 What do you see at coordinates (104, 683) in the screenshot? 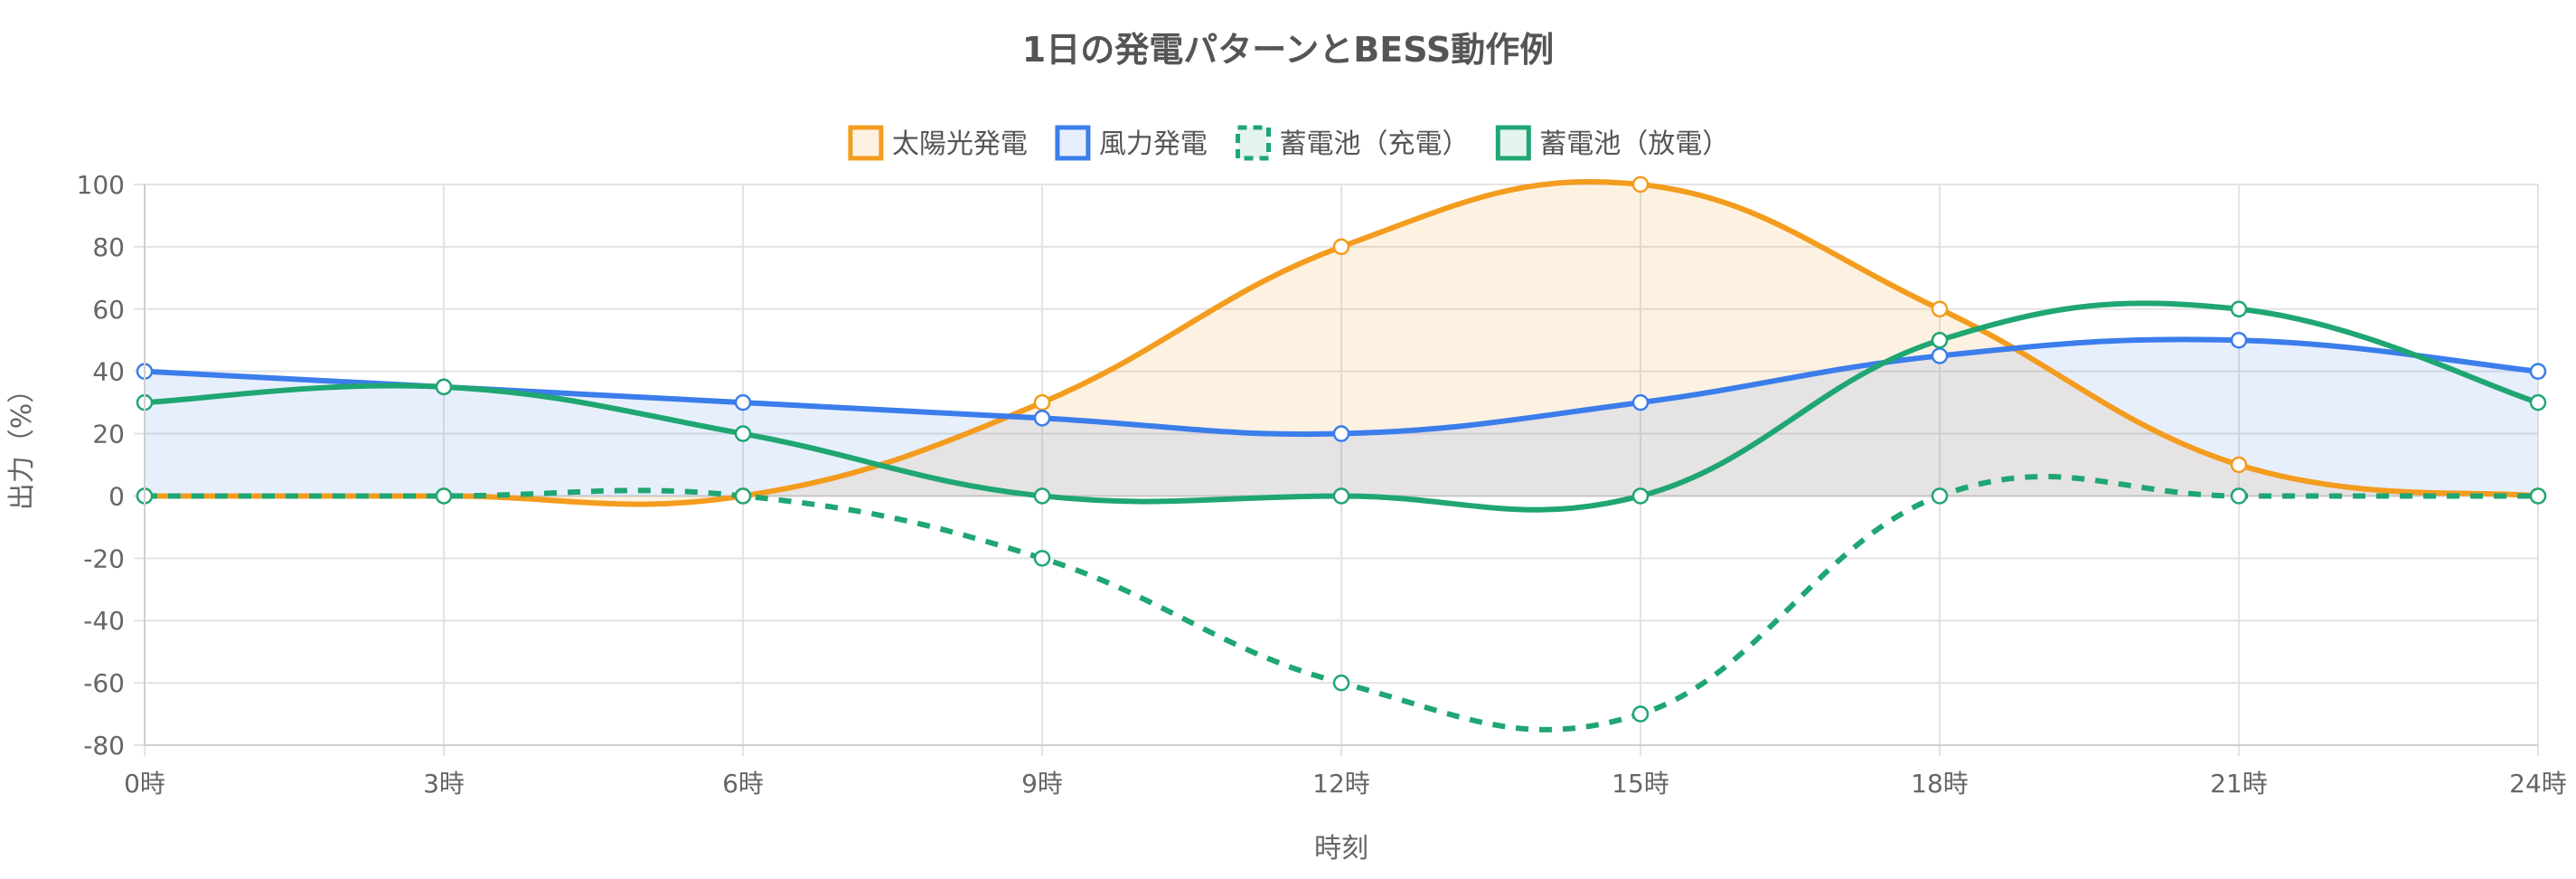
I see `y-tick-label: -60` at bounding box center [104, 683].